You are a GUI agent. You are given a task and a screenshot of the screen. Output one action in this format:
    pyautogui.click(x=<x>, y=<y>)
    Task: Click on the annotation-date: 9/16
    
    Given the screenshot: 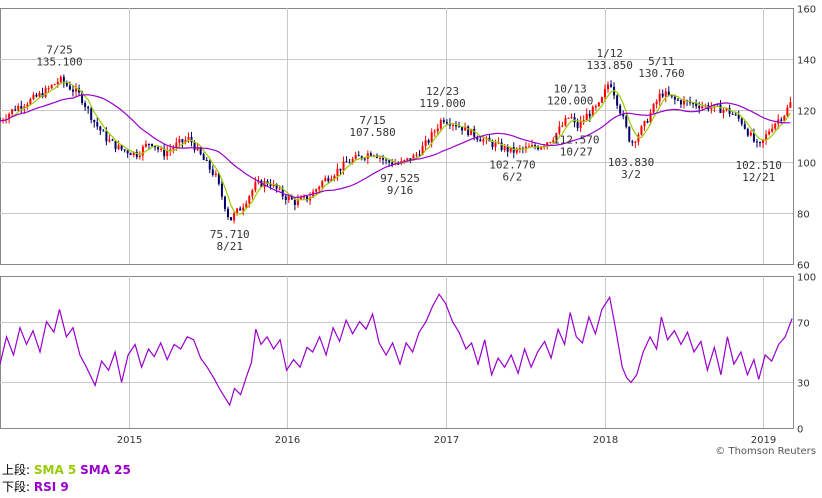 What is the action you would take?
    pyautogui.click(x=400, y=190)
    